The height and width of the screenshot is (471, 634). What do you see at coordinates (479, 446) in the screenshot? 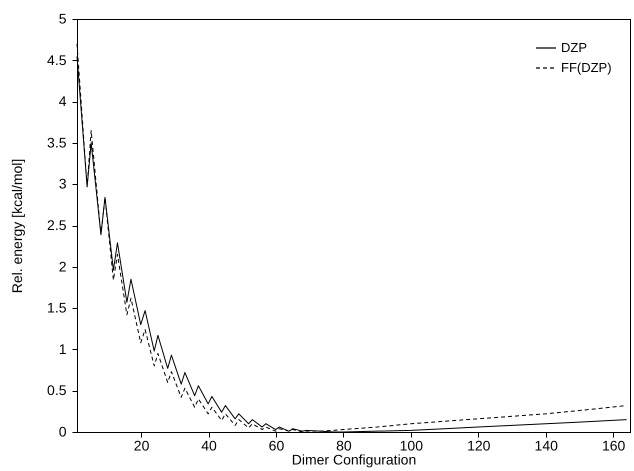
I see `x-tick-label: 120` at bounding box center [479, 446].